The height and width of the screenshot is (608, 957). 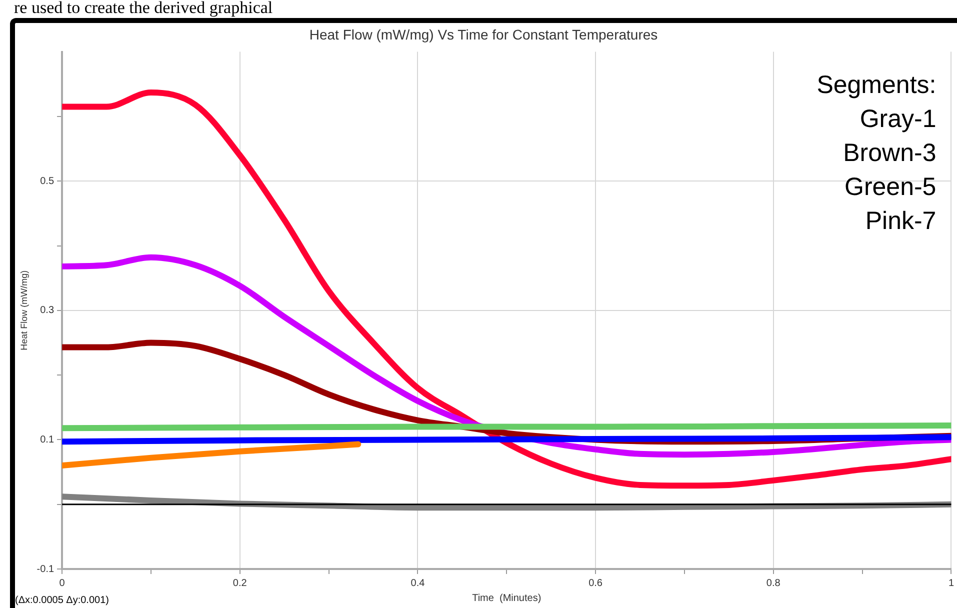 What do you see at coordinates (47, 310) in the screenshot?
I see `y-tick-label: 0.3` at bounding box center [47, 310].